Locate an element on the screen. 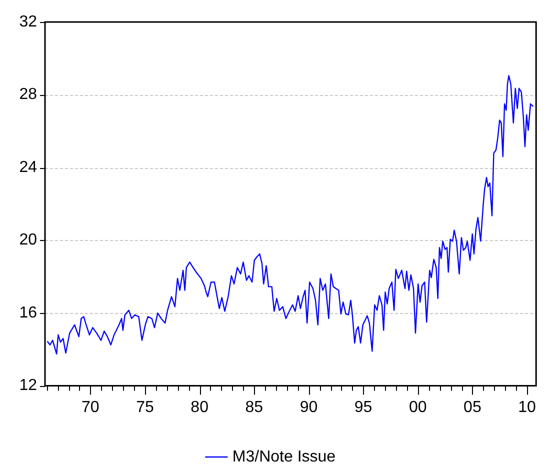 The height and width of the screenshot is (475, 548). x-tick-label: 85 is located at coordinates (254, 407).